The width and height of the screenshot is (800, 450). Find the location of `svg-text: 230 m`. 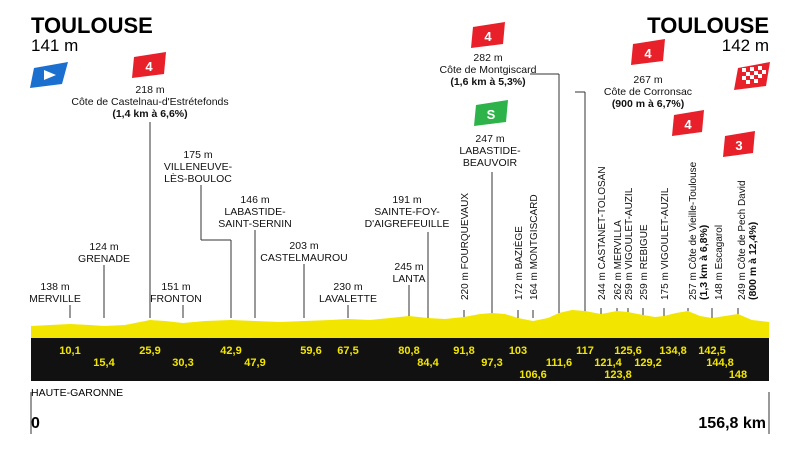

svg-text: 230 m is located at coordinates (347, 287).